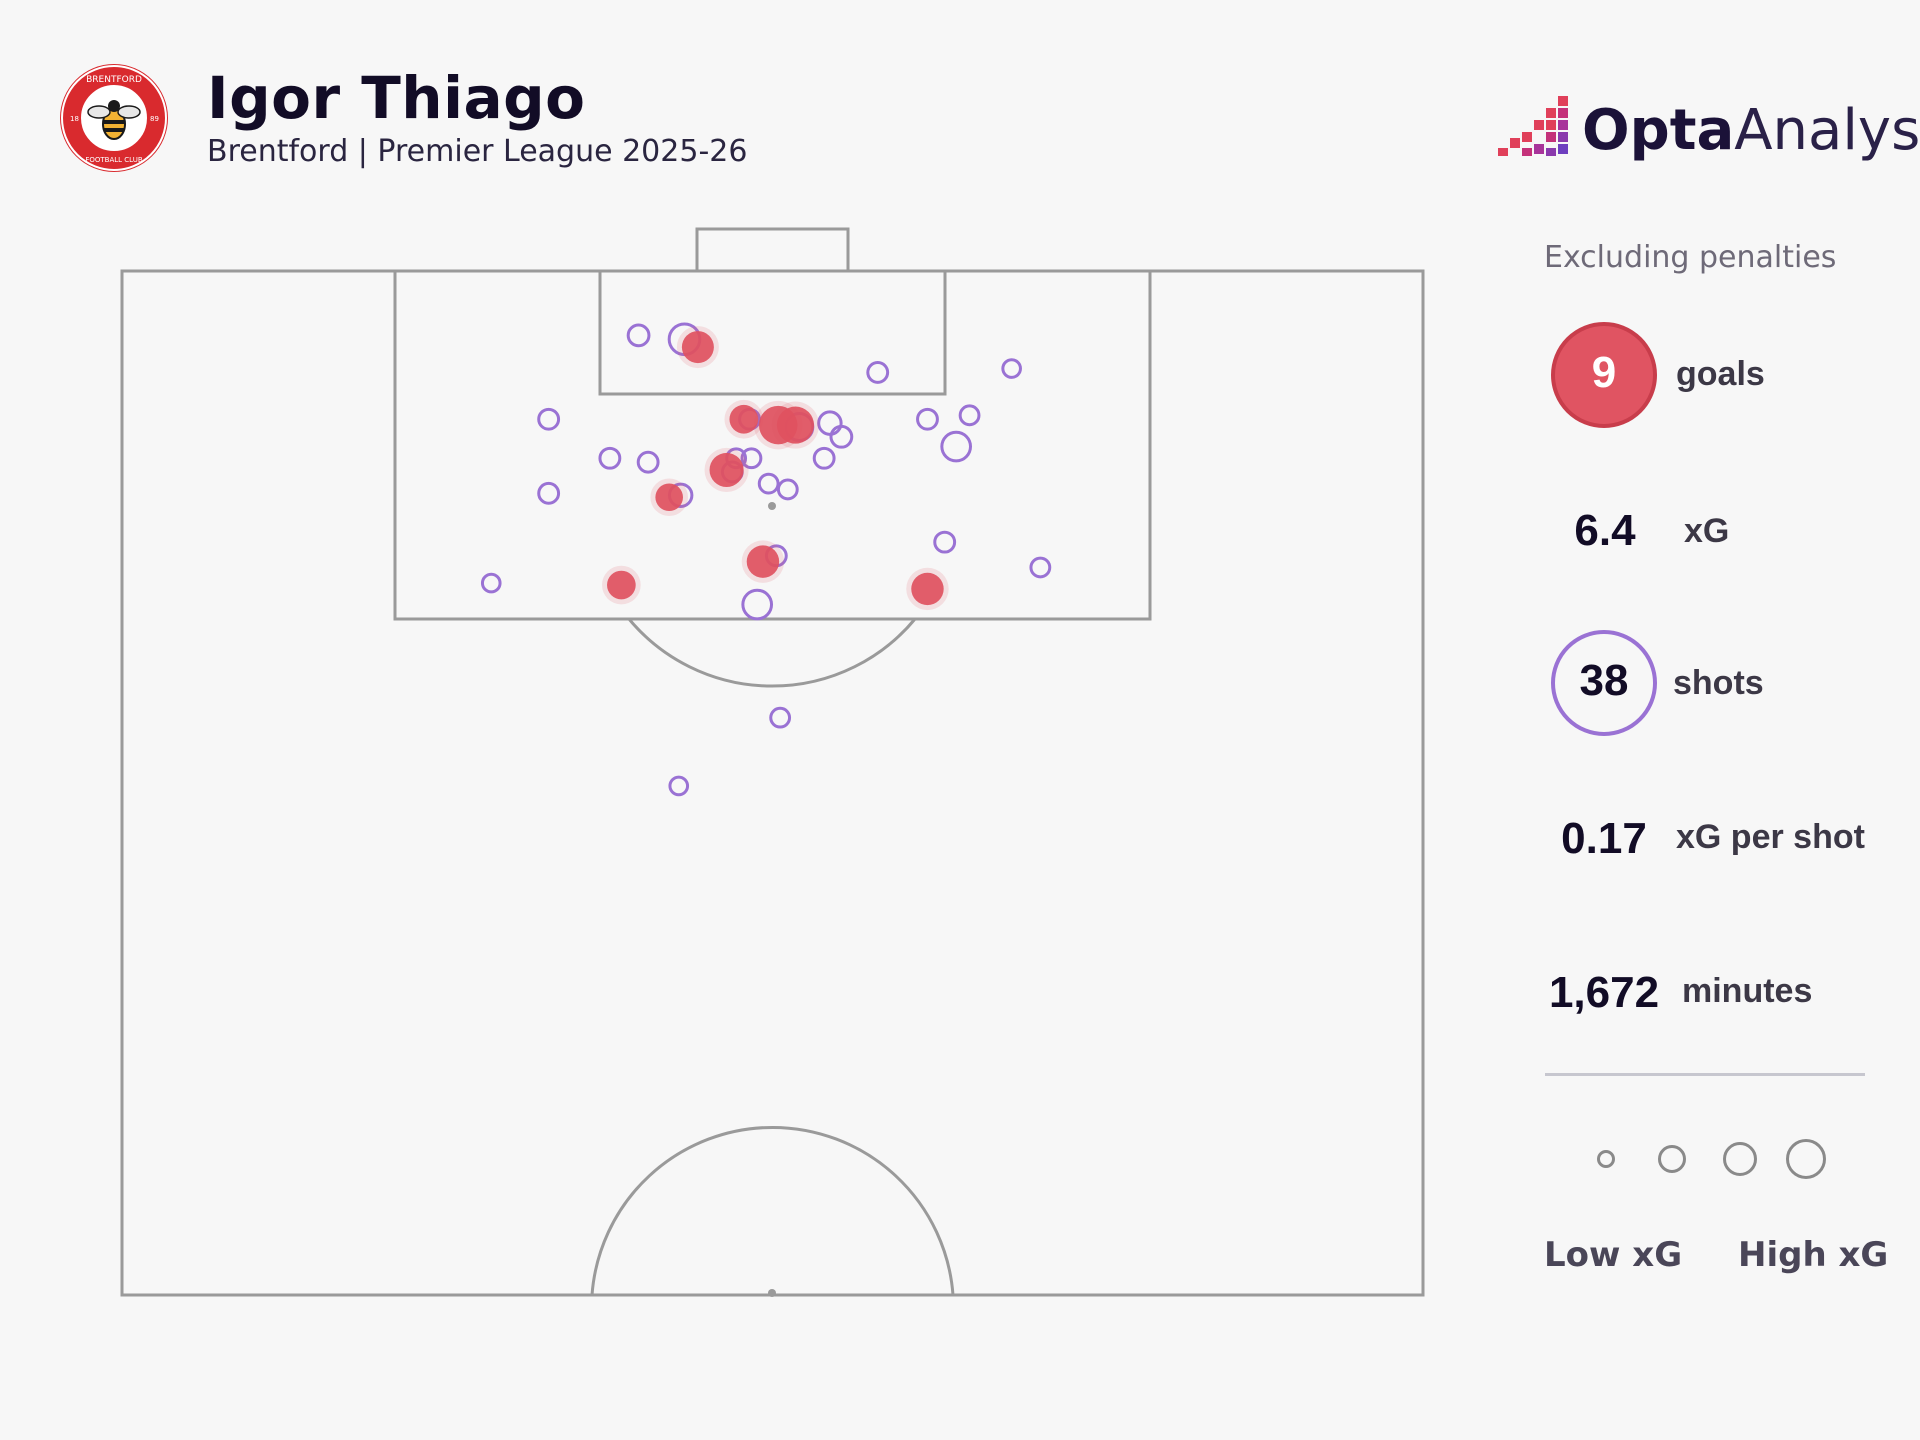 The width and height of the screenshot is (1920, 1440). I want to click on opta-analyst-wordmark: OptaAnalyst, so click(1751, 130).